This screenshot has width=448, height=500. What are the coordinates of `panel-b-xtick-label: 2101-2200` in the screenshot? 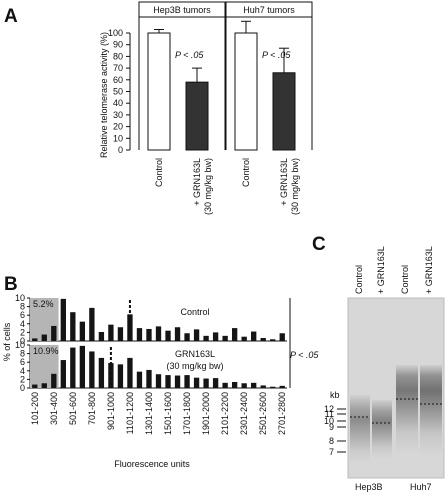 It's located at (225, 413).